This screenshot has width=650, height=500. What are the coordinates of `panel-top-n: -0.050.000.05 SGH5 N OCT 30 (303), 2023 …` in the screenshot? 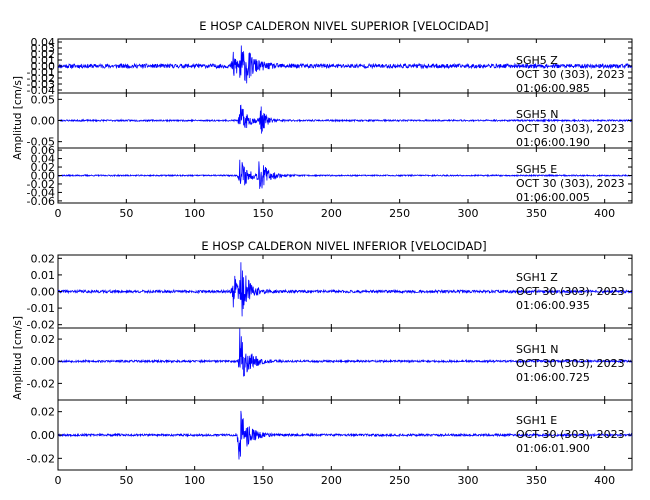 It's located at (330, 120).